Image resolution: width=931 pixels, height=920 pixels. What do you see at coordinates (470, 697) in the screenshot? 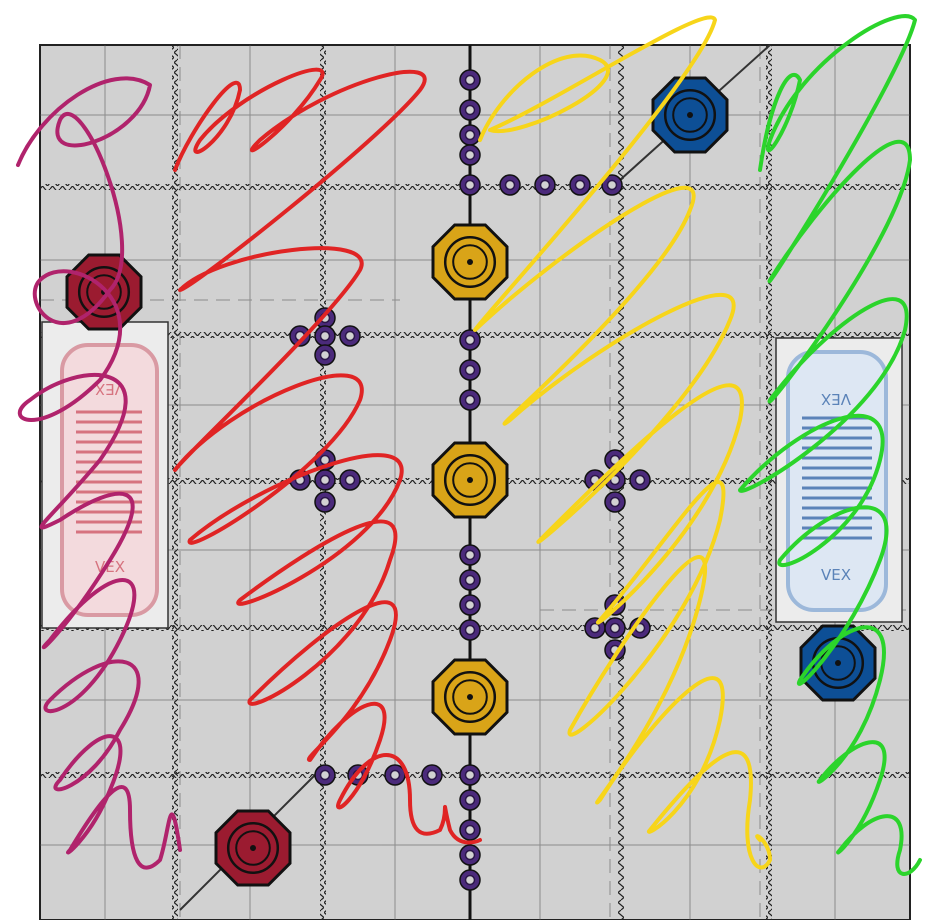
I see `neutral-goal-bottom` at bounding box center [470, 697].